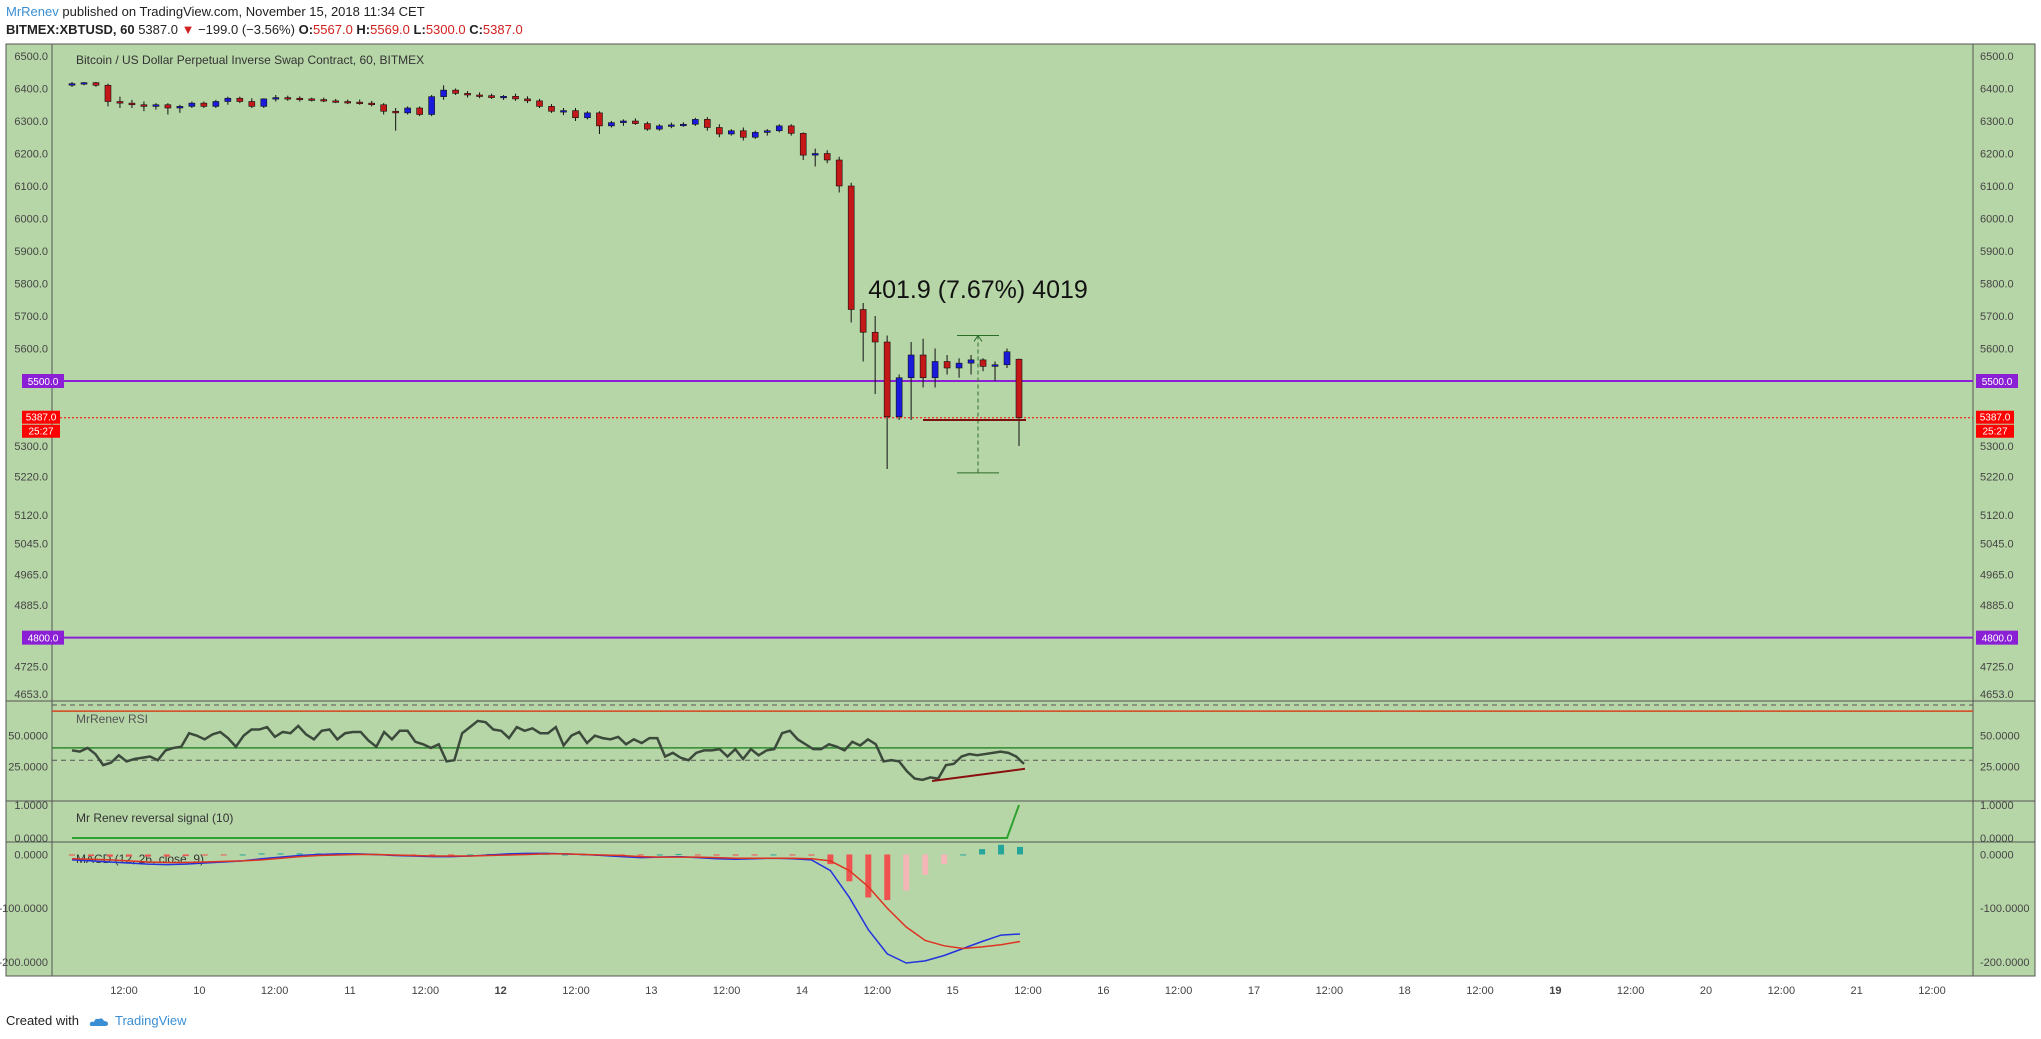  Describe the element at coordinates (31, 516) in the screenshot. I see `price-tick-label-left: 5120.0` at that location.